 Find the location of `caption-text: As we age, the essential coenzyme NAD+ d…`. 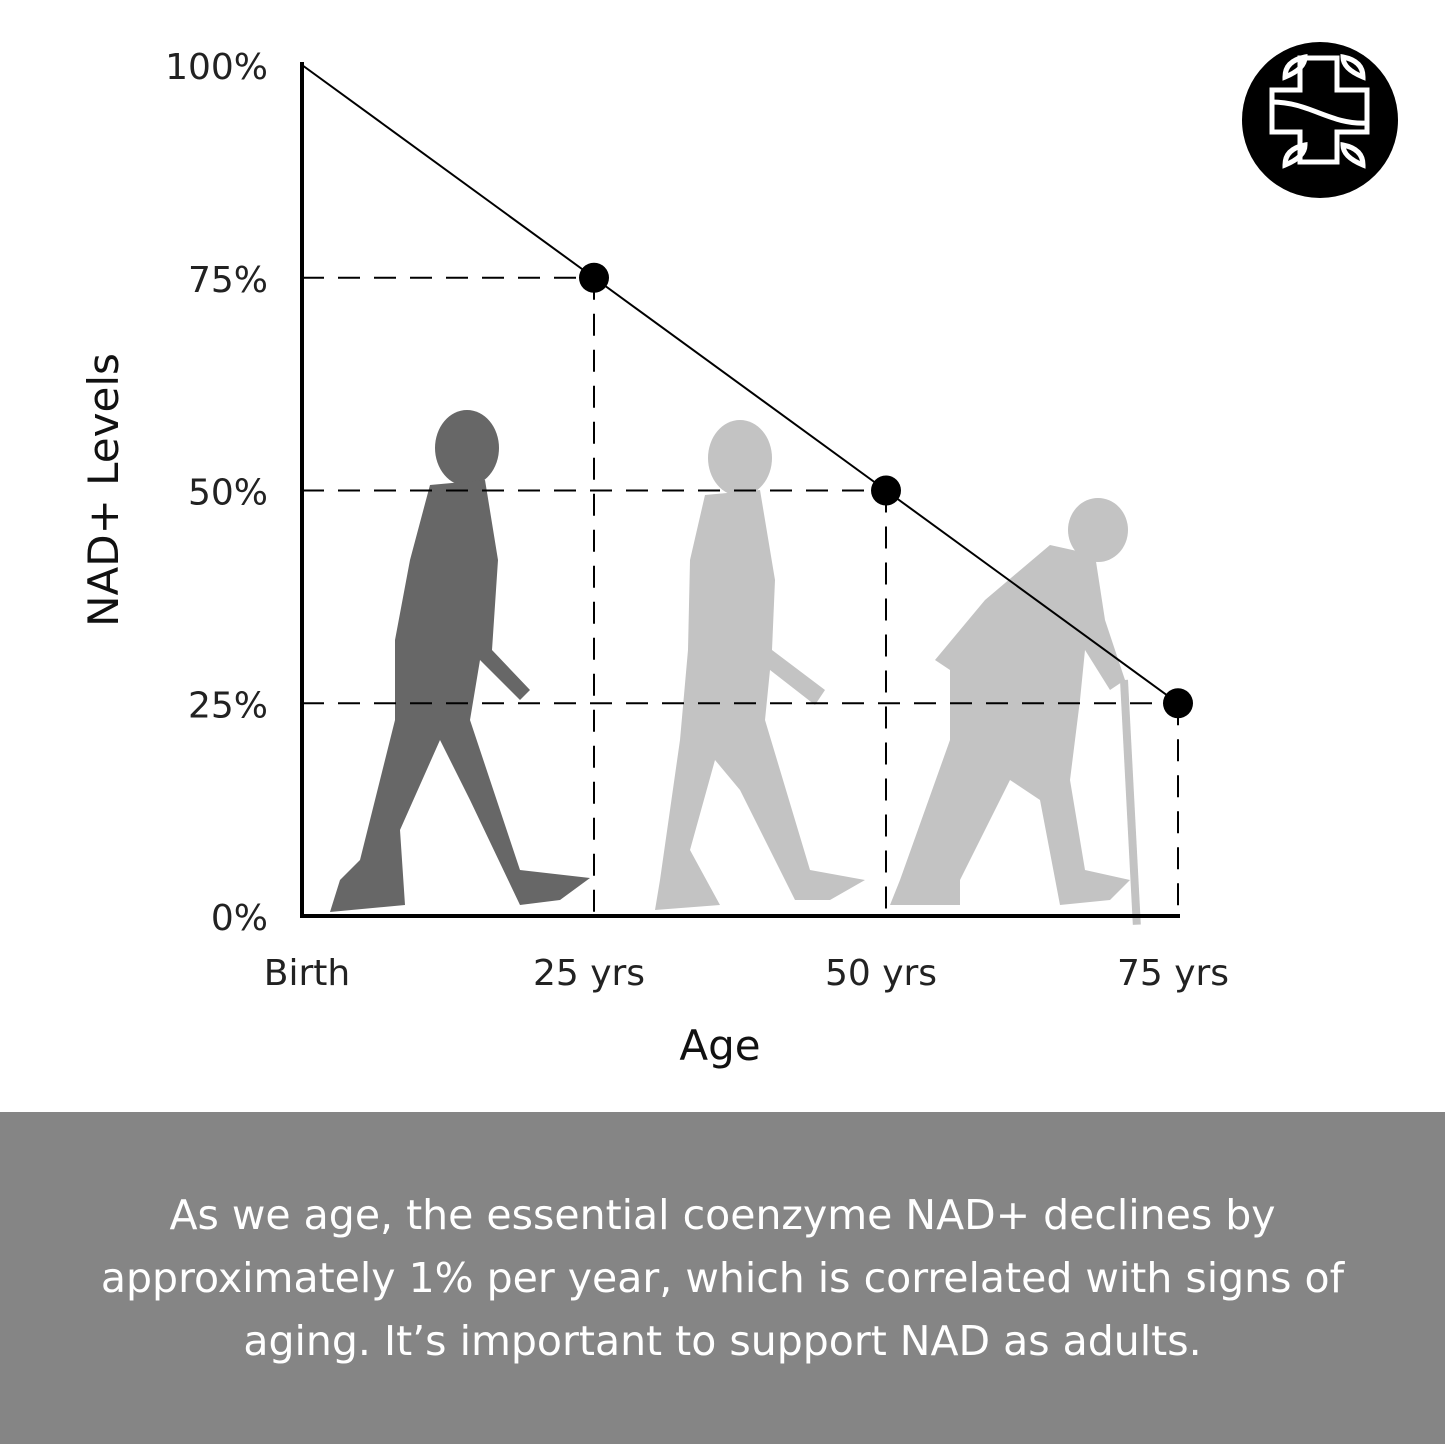

caption-text: As we age, the essential coenzyme NAD+ d… is located at coordinates (722, 1277).